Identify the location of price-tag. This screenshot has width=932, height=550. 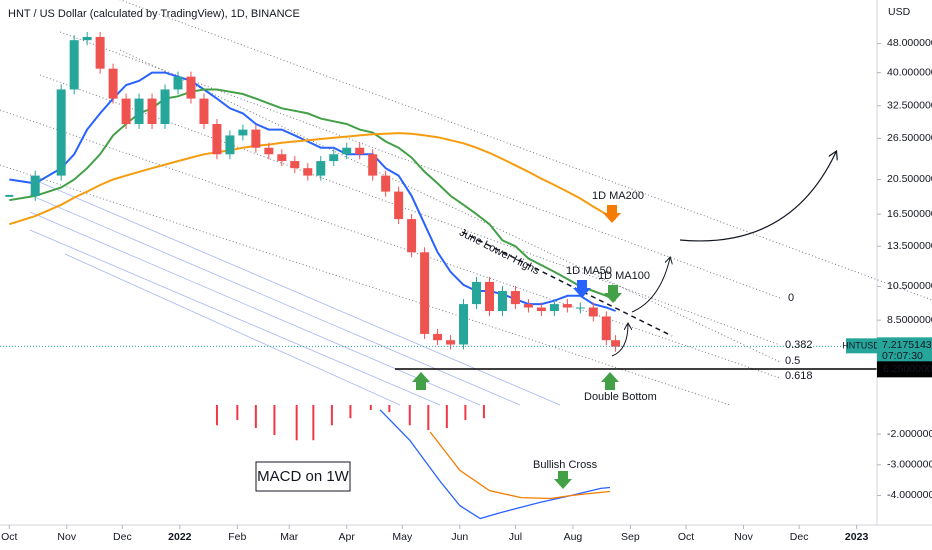
(904, 350).